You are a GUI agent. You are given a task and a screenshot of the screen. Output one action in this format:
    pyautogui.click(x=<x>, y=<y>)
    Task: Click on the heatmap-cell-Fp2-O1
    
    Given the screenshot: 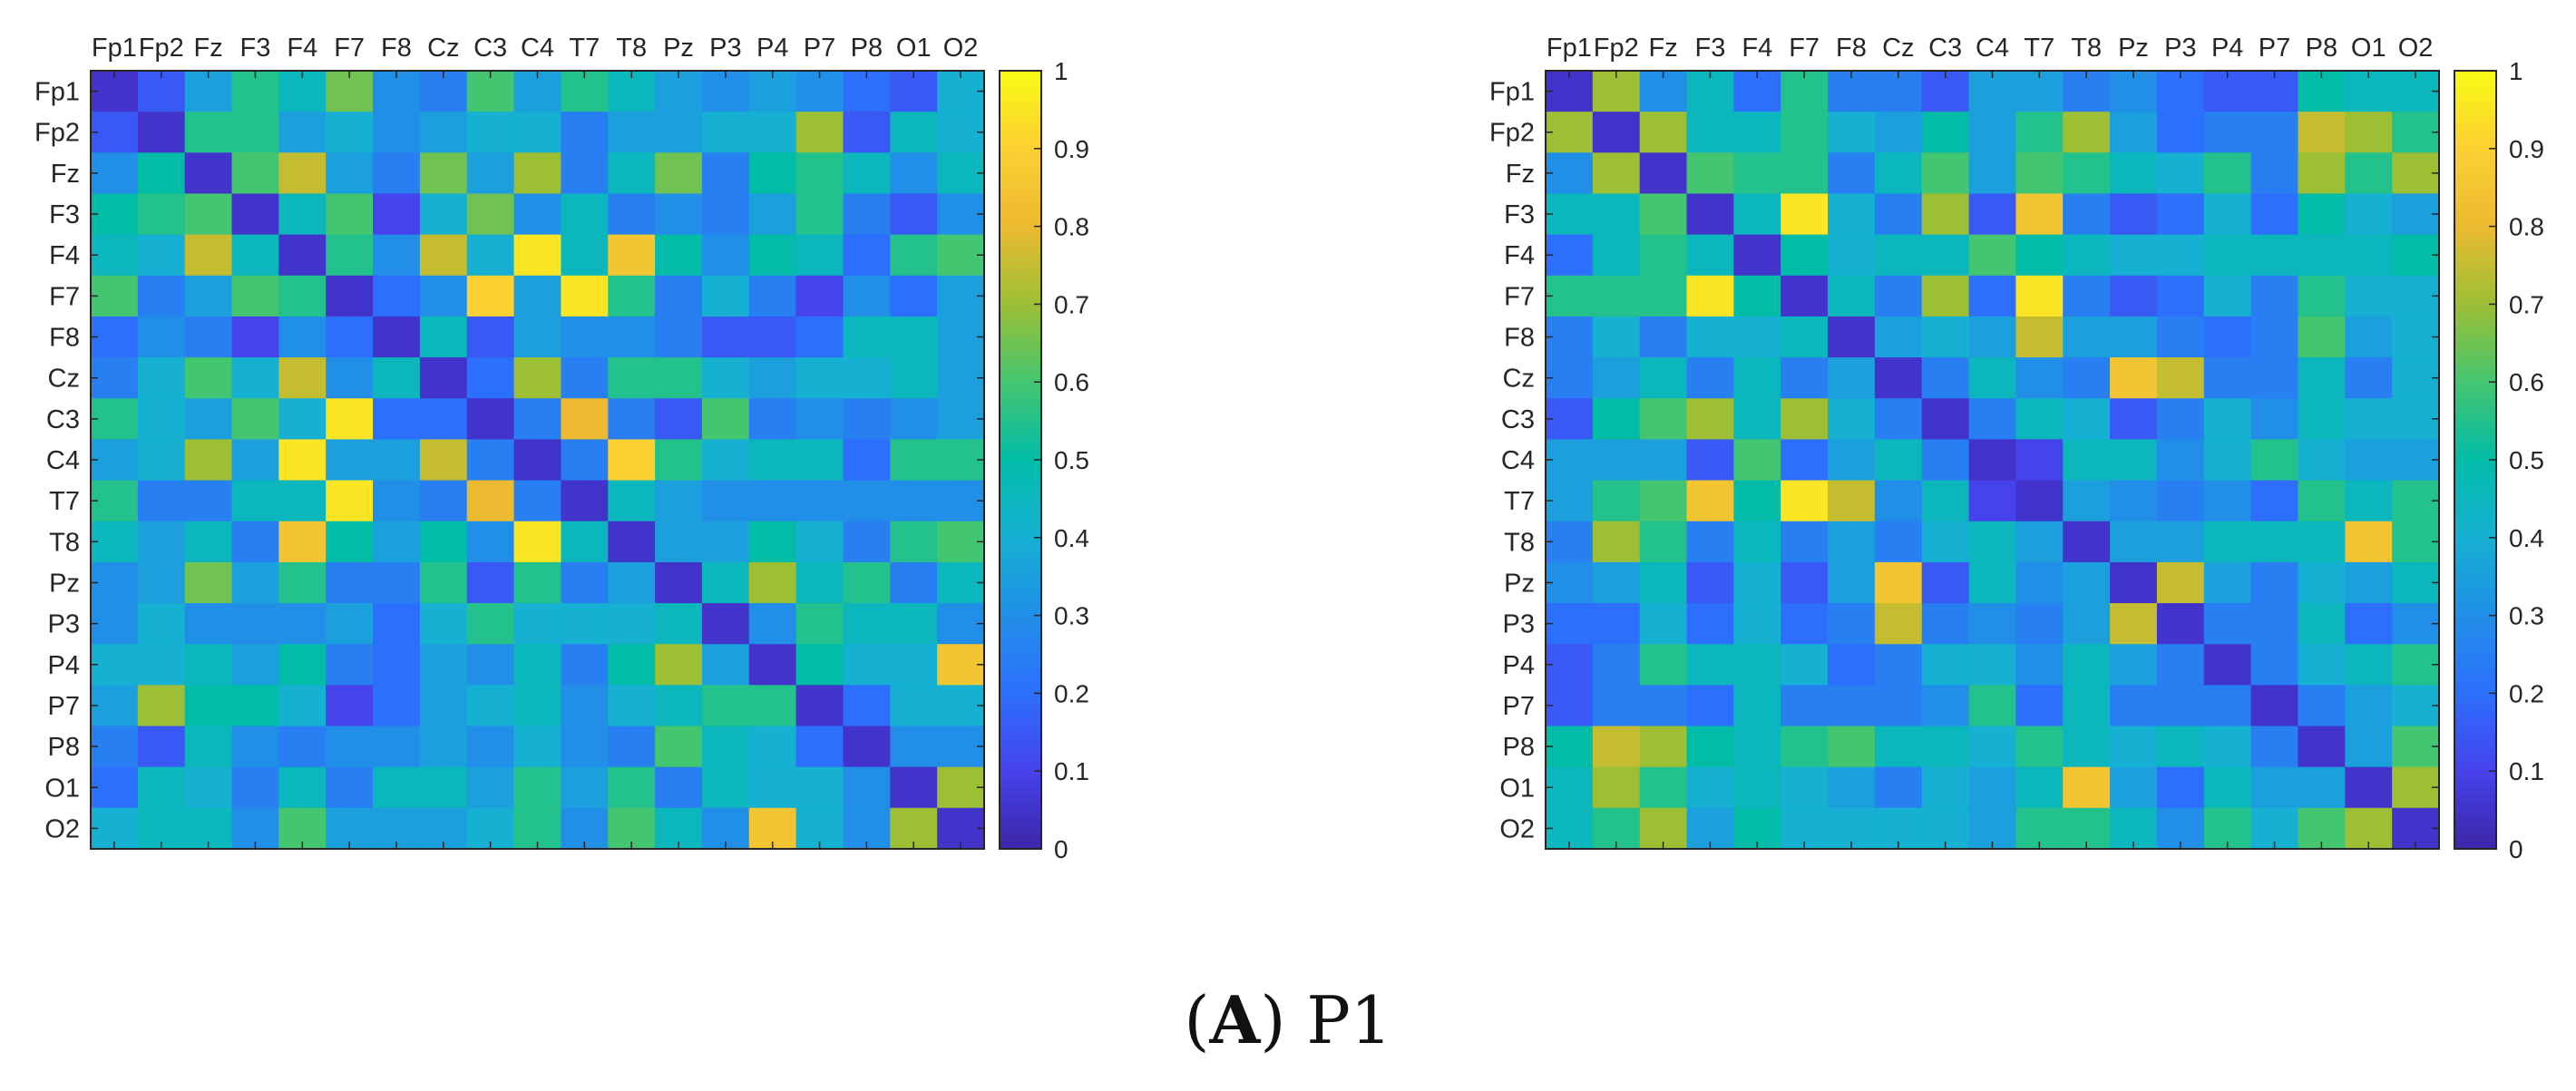 What is the action you would take?
    pyautogui.click(x=2369, y=132)
    